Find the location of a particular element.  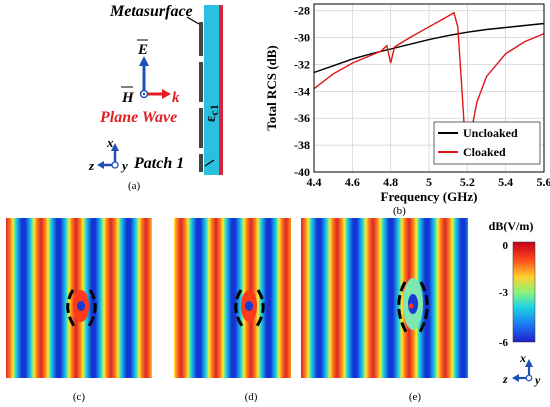

axis-z-arrowhead is located at coordinates (100, 165).